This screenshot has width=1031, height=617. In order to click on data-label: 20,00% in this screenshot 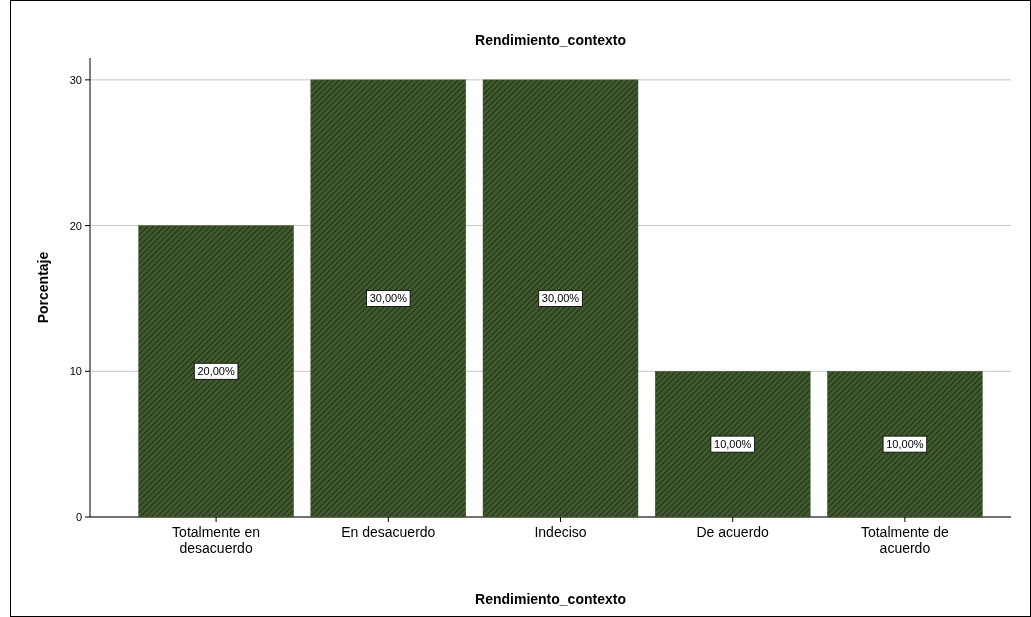, I will do `click(216, 371)`.